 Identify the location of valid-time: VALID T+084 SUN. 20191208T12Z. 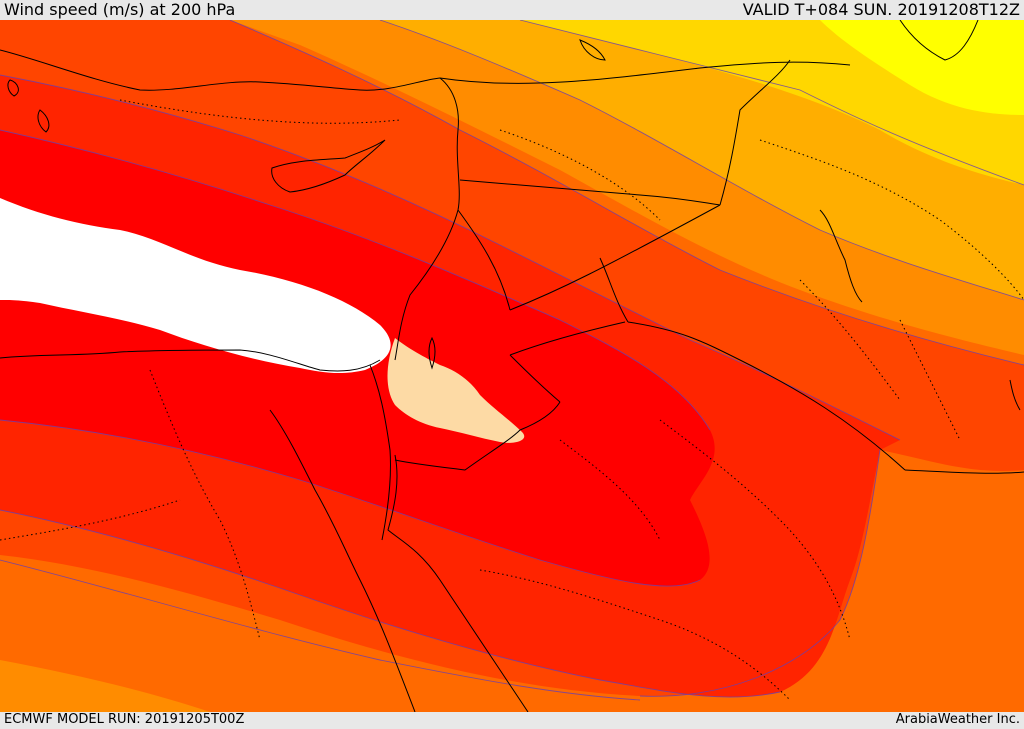
(881, 9).